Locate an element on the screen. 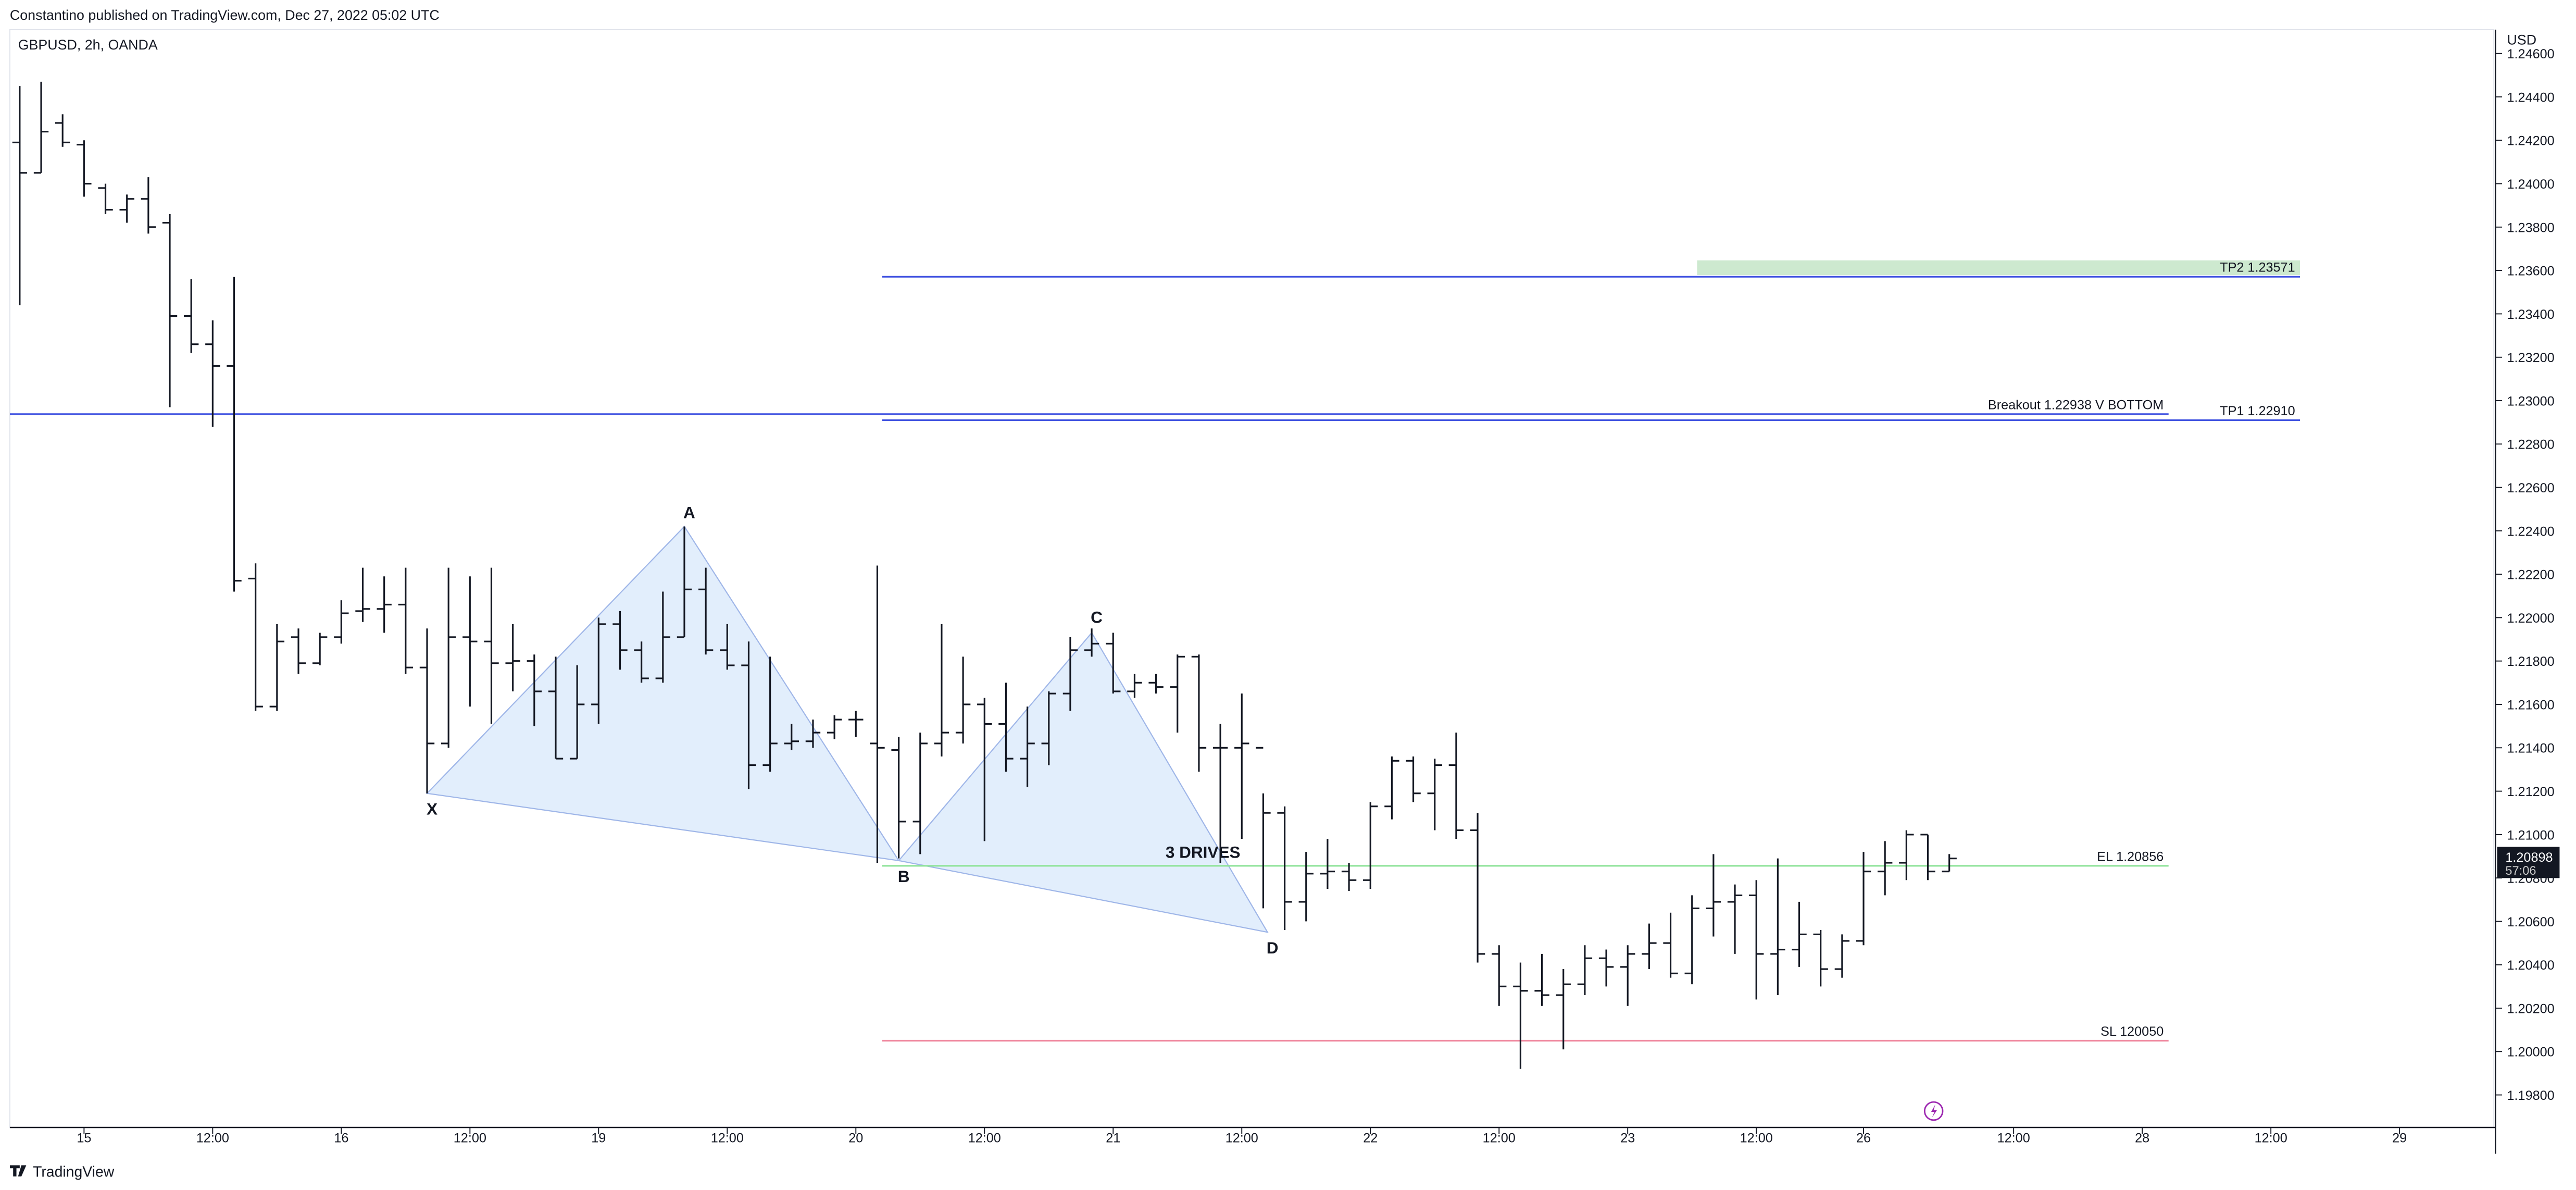 The width and height of the screenshot is (2576, 1190). x-tick-label: 23 is located at coordinates (1627, 1138).